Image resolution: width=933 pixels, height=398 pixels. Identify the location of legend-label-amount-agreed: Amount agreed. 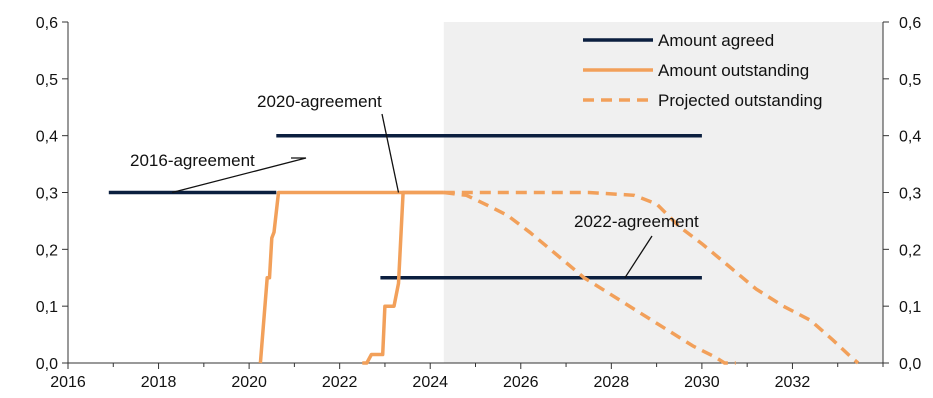
(716, 40).